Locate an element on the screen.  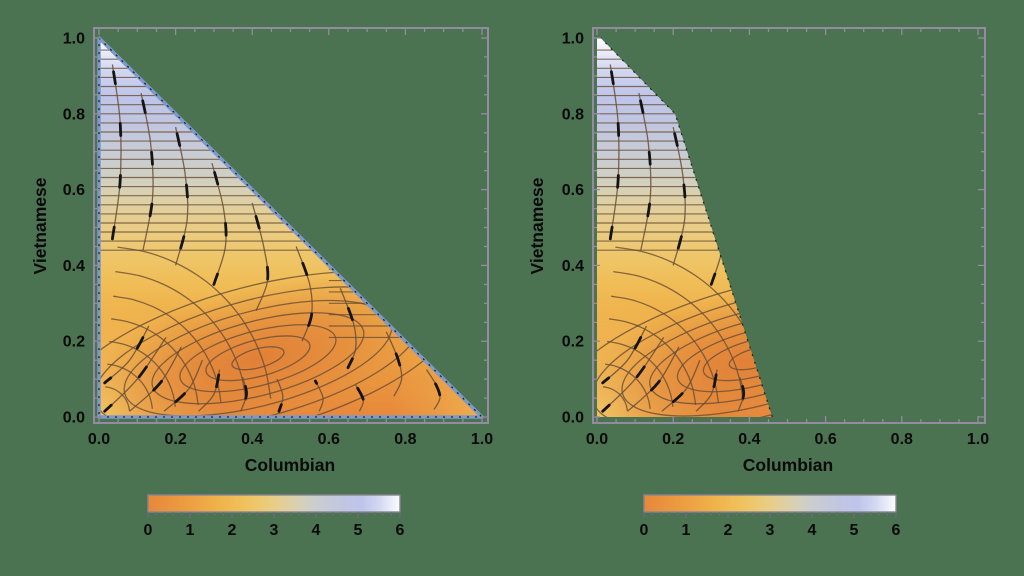
y-tick-label: 0.2 is located at coordinates (573, 342).